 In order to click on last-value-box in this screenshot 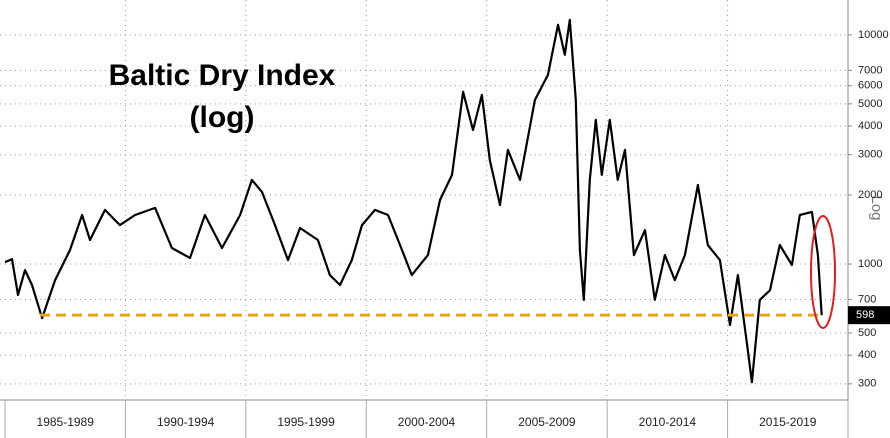, I will do `click(869, 315)`.